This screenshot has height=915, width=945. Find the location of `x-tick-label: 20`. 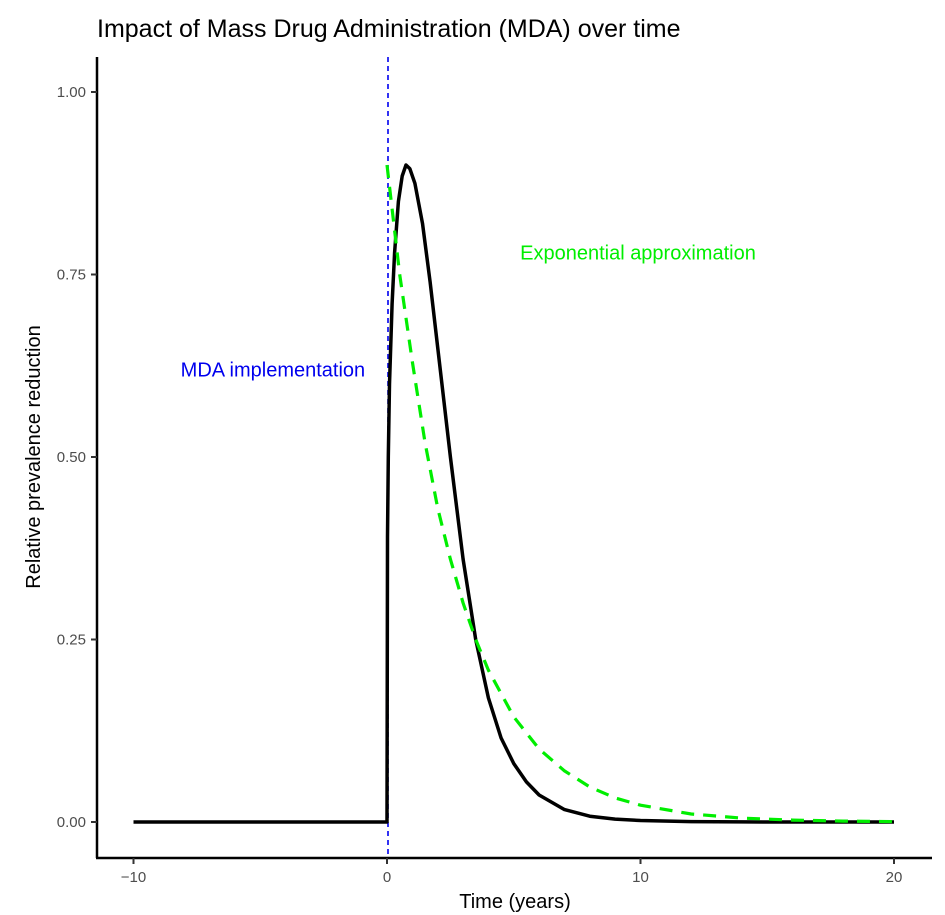

x-tick-label: 20 is located at coordinates (894, 877).